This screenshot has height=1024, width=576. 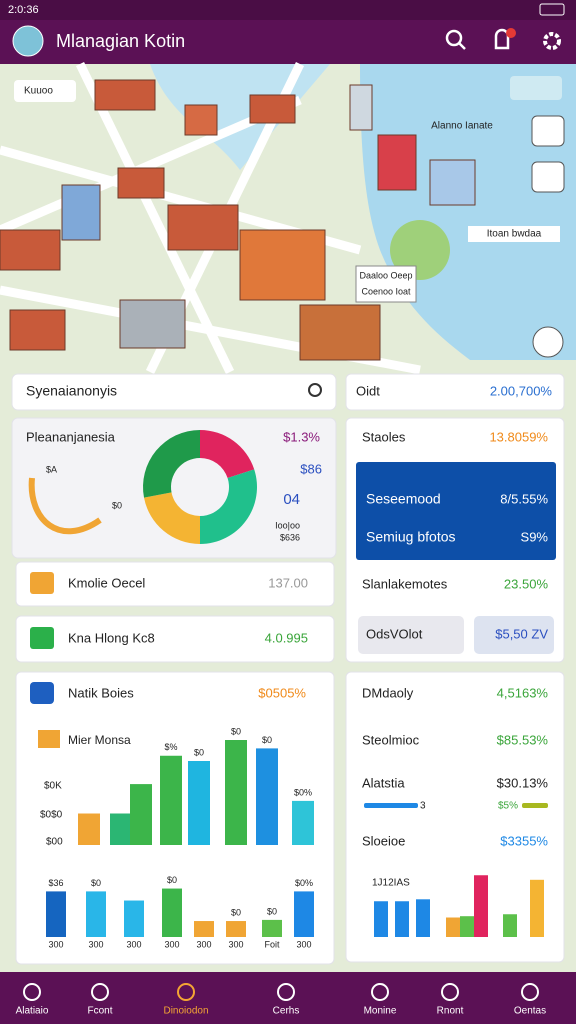 What do you see at coordinates (71, 436) in the screenshot?
I see `card-title: Pleananjanesia` at bounding box center [71, 436].